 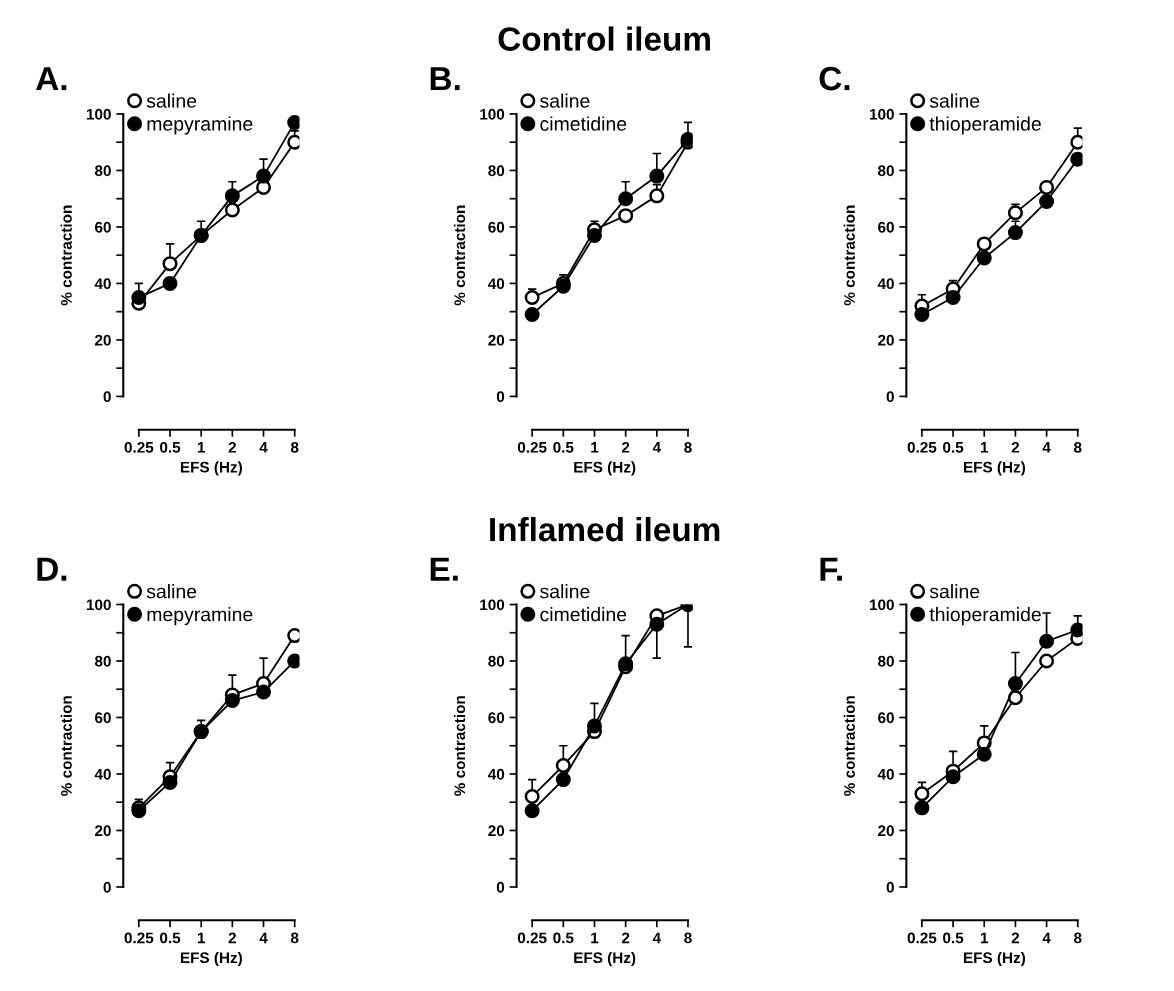 I want to click on chart-title: B., so click(x=445, y=79).